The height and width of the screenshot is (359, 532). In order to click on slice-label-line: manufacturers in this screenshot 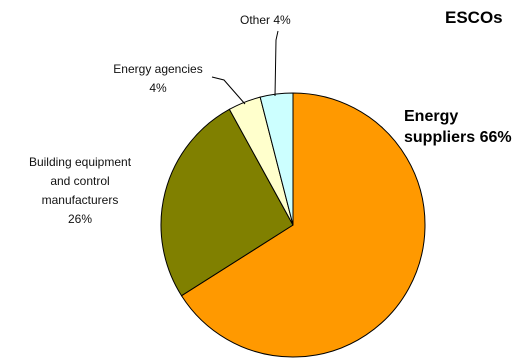, I will do `click(80, 200)`.